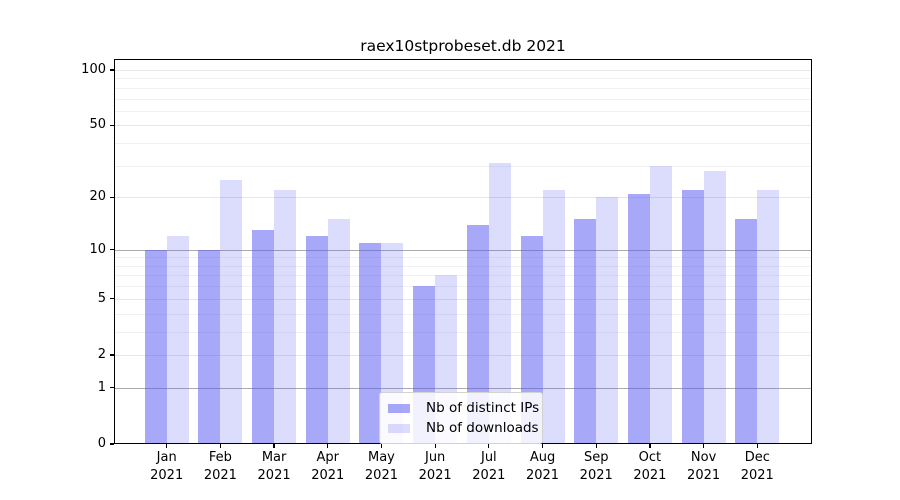  Describe the element at coordinates (97, 197) in the screenshot. I see `y-tick-label: 20` at that location.